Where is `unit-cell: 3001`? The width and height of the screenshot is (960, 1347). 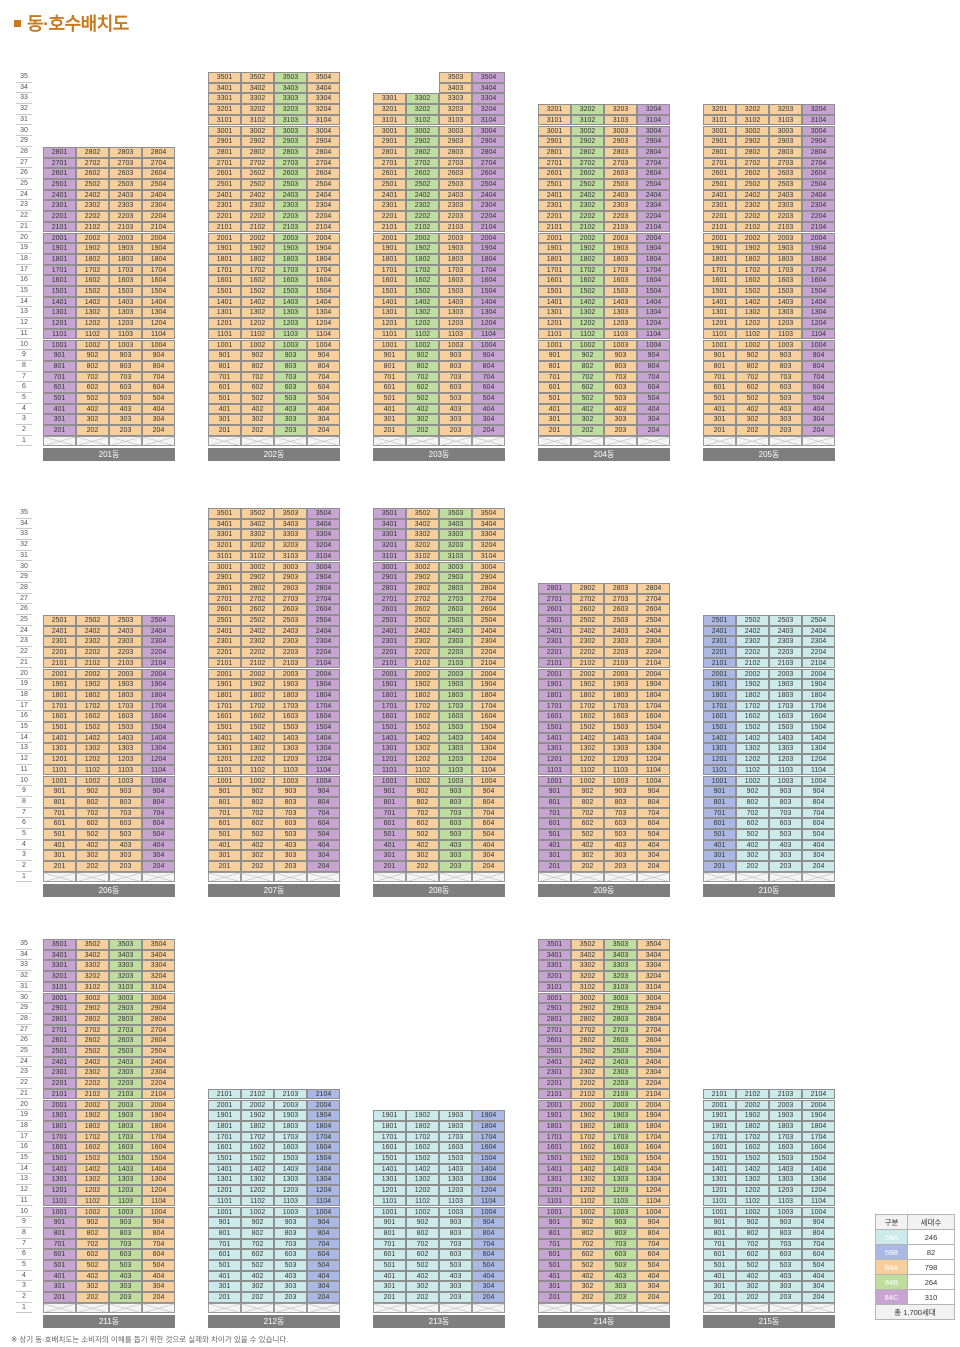
unit-cell: 3001 is located at coordinates (389, 131).